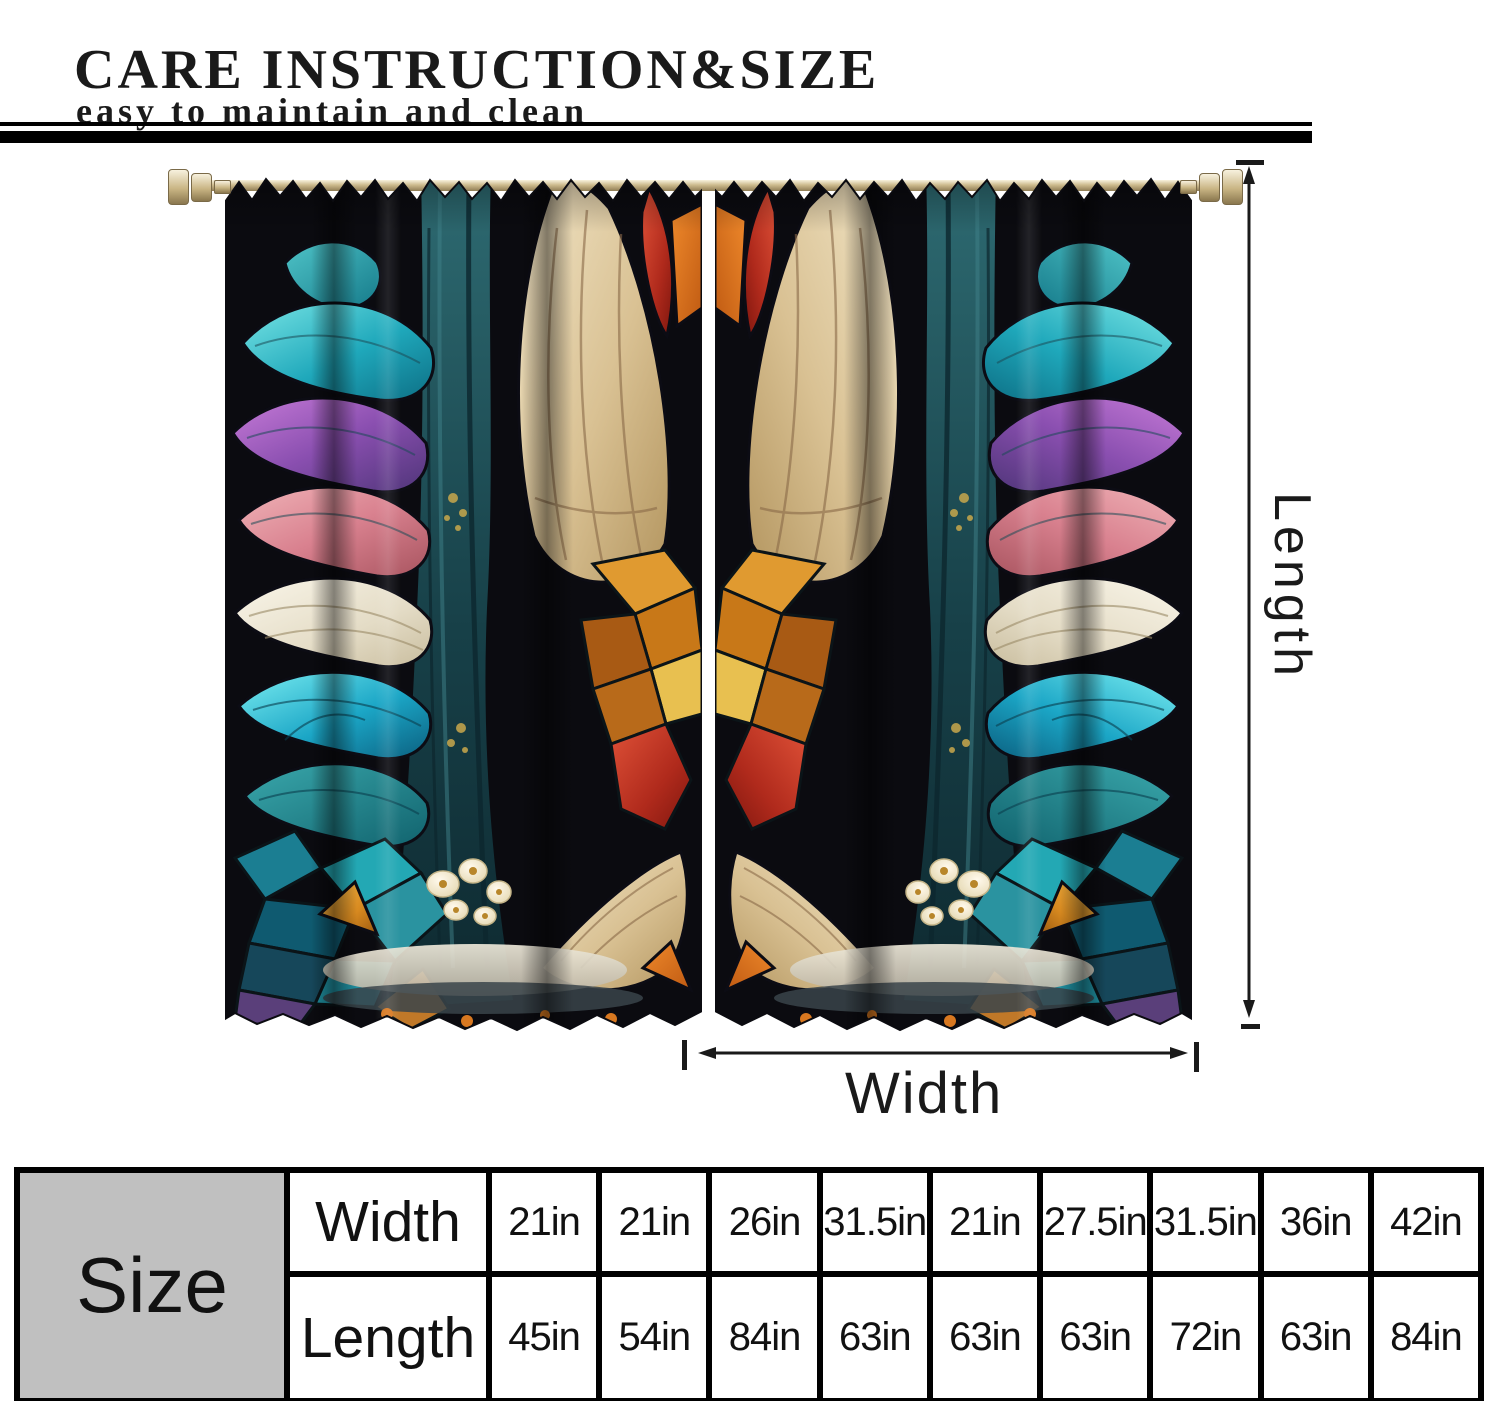 This screenshot has width=1500, height=1401. Describe the element at coordinates (1250, 594) in the screenshot. I see `length-dimension-arrow` at that location.